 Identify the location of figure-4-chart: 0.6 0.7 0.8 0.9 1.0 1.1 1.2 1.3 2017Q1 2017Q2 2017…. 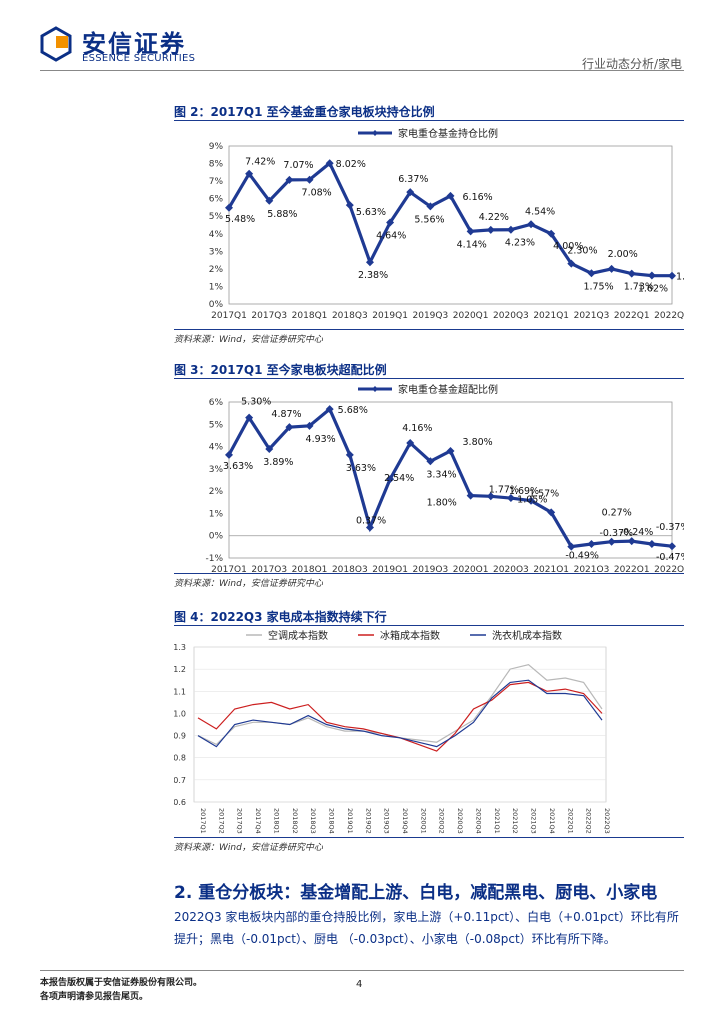
(392, 731).